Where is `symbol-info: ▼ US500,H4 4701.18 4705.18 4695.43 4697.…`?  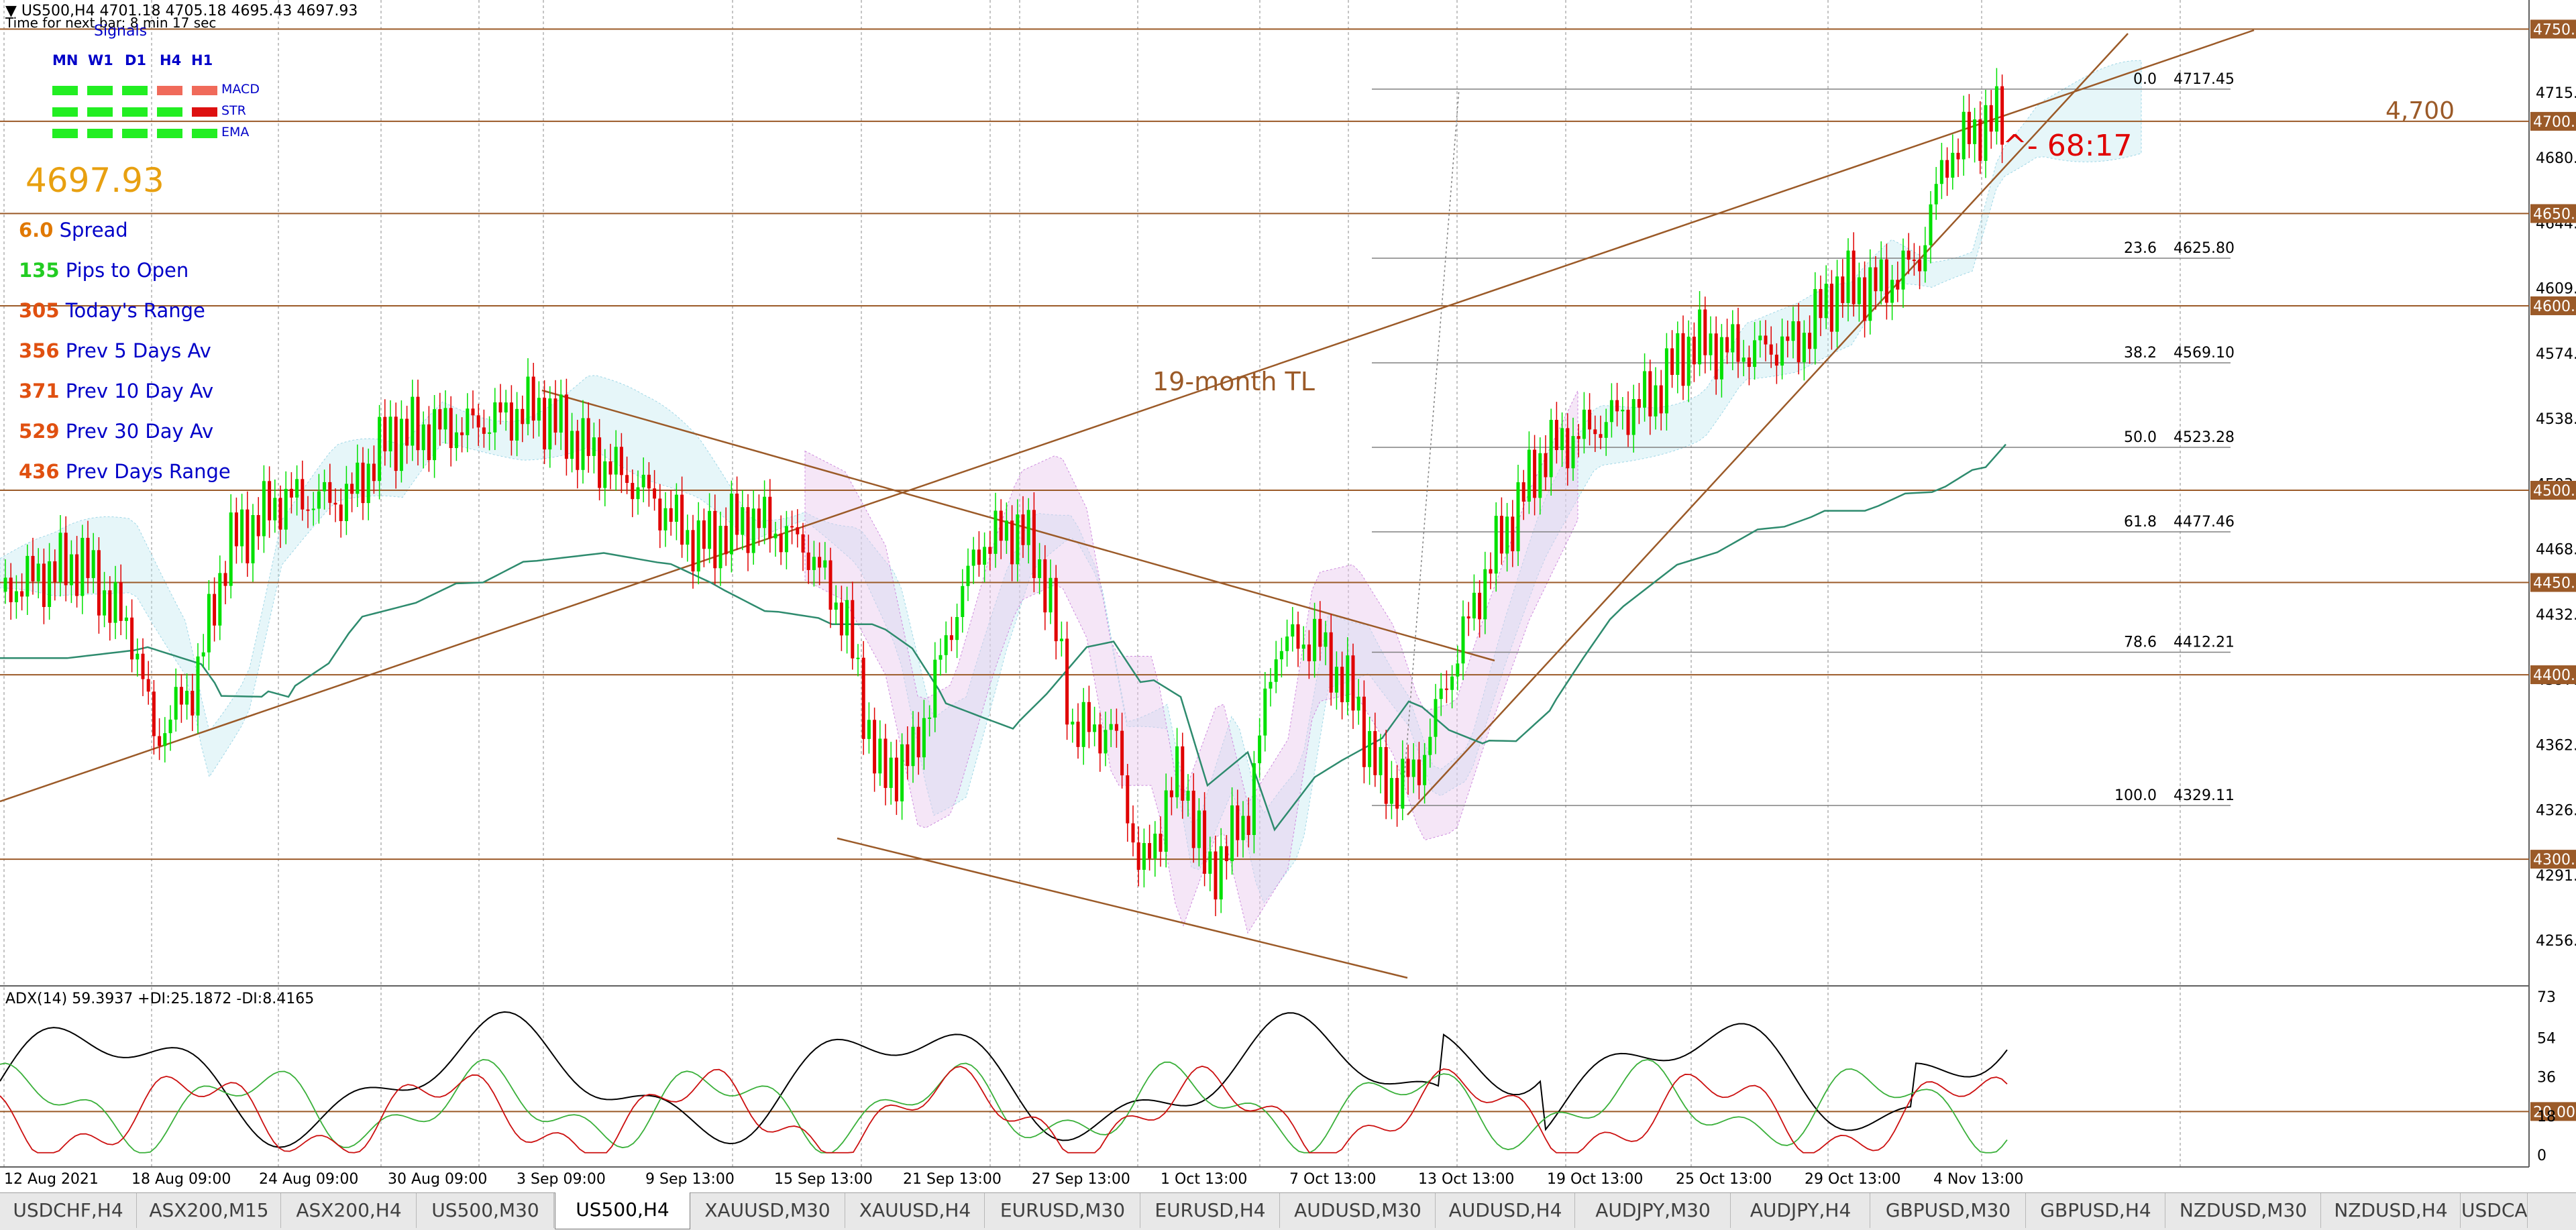
symbol-info: ▼ US500,H4 4701.18 4705.18 4695.43 4697.… is located at coordinates (181, 11).